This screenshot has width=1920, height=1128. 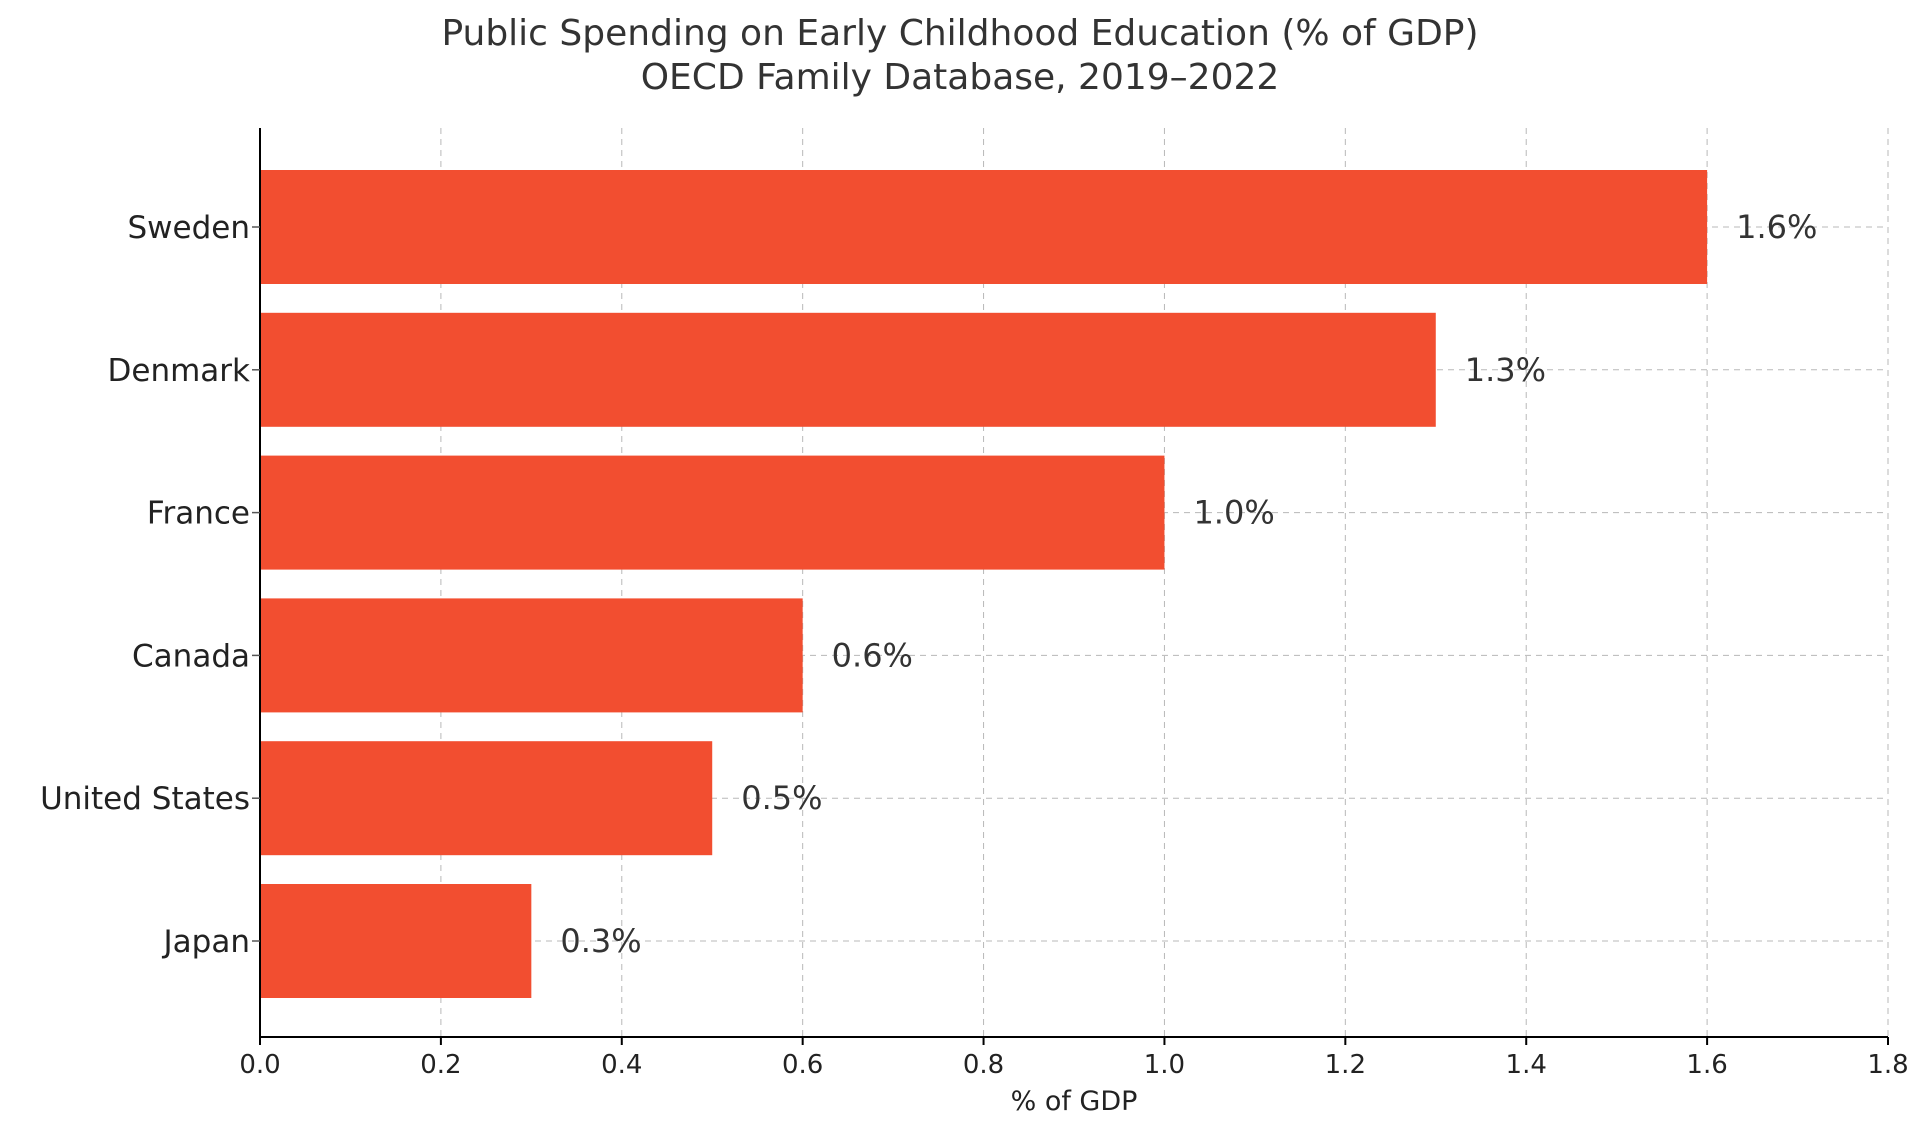 I want to click on category-label: Japan, so click(x=206, y=942).